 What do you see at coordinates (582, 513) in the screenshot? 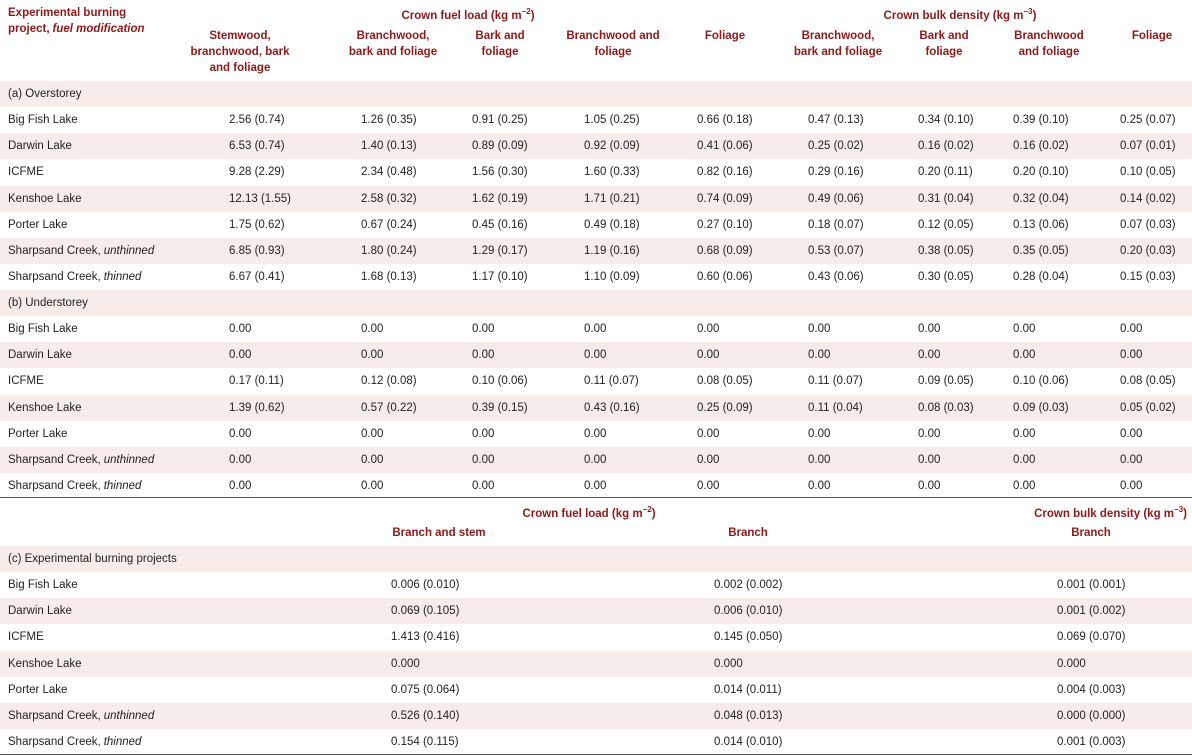
I see `group-text: Crown fuel load (kg m` at bounding box center [582, 513].